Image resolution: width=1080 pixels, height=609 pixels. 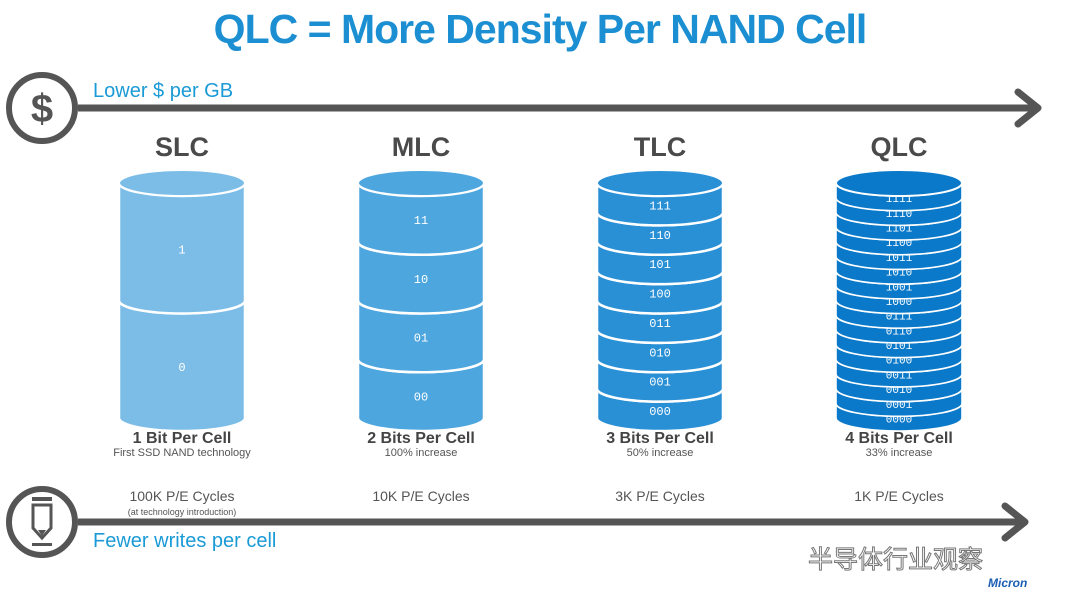 What do you see at coordinates (899, 453) in the screenshot?
I see `column-subtitle: 33% increase` at bounding box center [899, 453].